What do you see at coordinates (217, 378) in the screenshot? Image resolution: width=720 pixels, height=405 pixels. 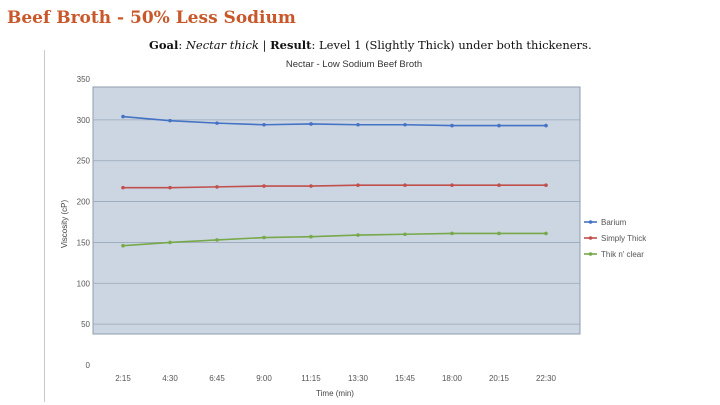 I see `x-tick-label: 6:45` at bounding box center [217, 378].